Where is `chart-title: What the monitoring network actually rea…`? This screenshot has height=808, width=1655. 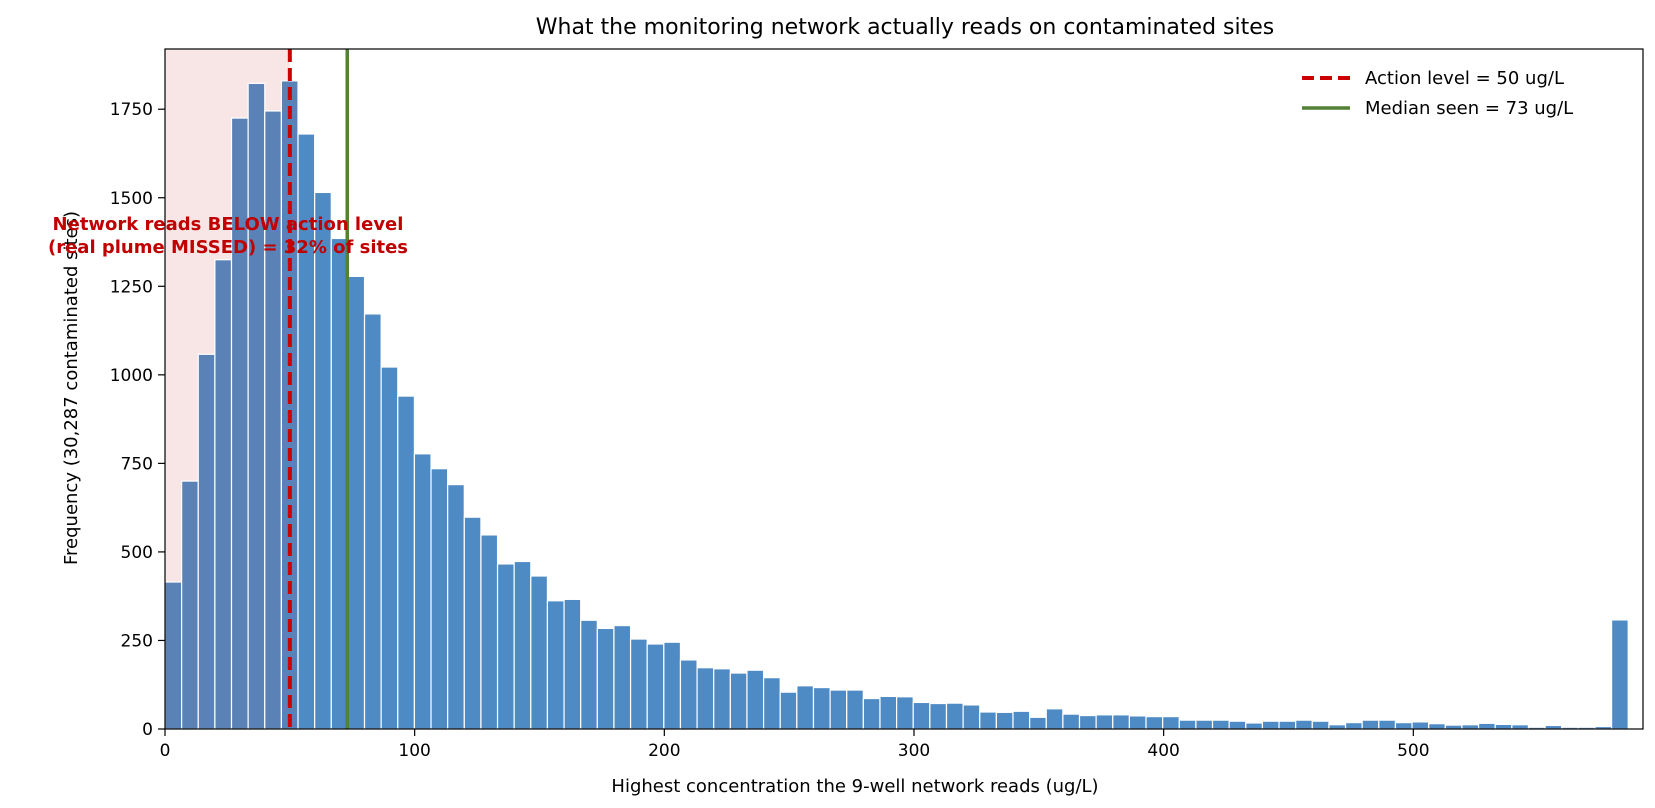 chart-title: What the monitoring network actually rea… is located at coordinates (905, 27).